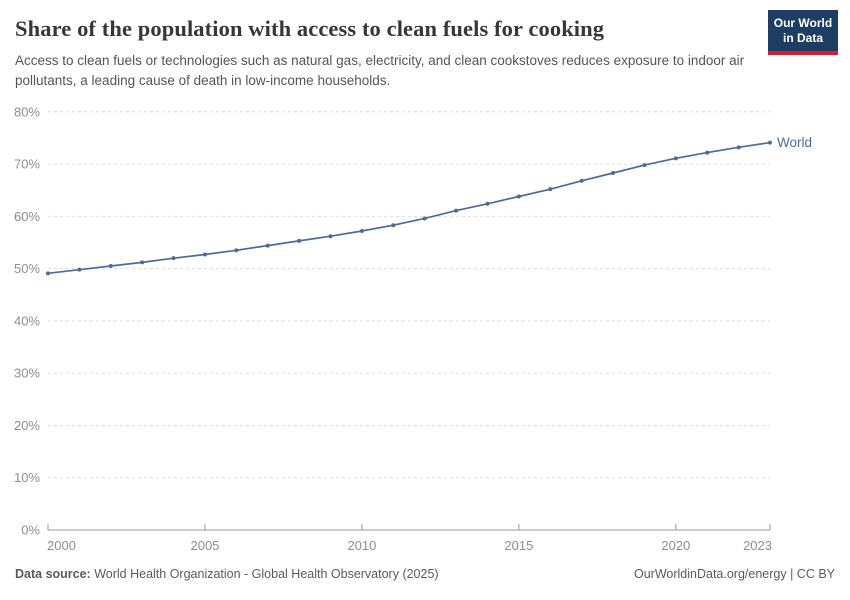 The width and height of the screenshot is (850, 600). Describe the element at coordinates (361, 545) in the screenshot. I see `x-axis-label: 2010` at that location.